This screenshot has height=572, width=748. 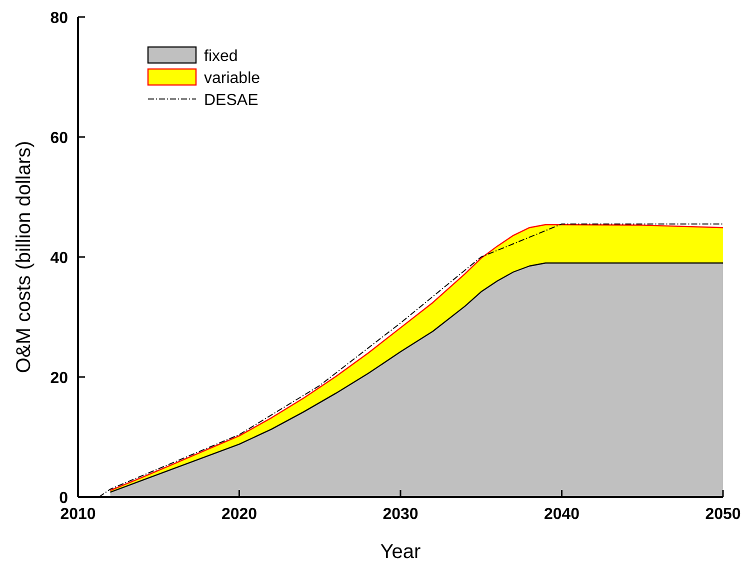 I want to click on x-tick-label: 2020, so click(x=239, y=514).